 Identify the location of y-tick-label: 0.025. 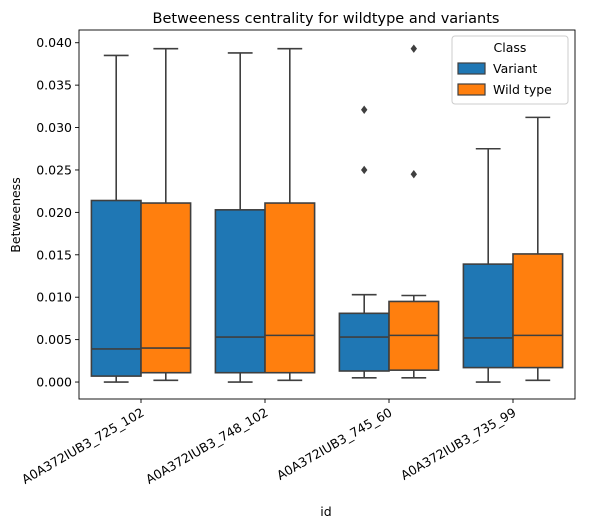
(54, 169).